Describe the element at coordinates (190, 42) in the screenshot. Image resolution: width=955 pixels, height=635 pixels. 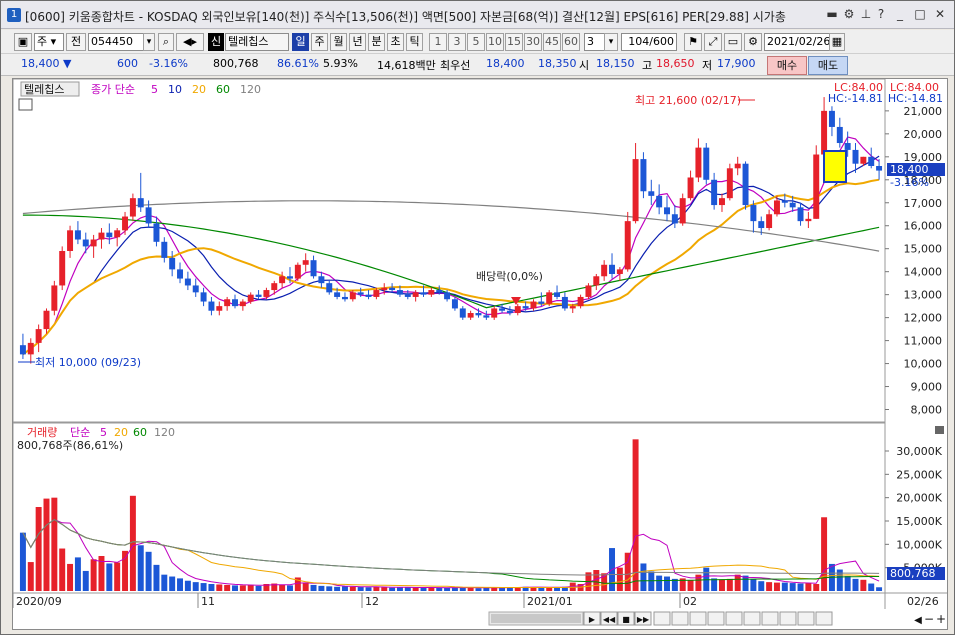
I see `sound-icon: ◀▸` at that location.